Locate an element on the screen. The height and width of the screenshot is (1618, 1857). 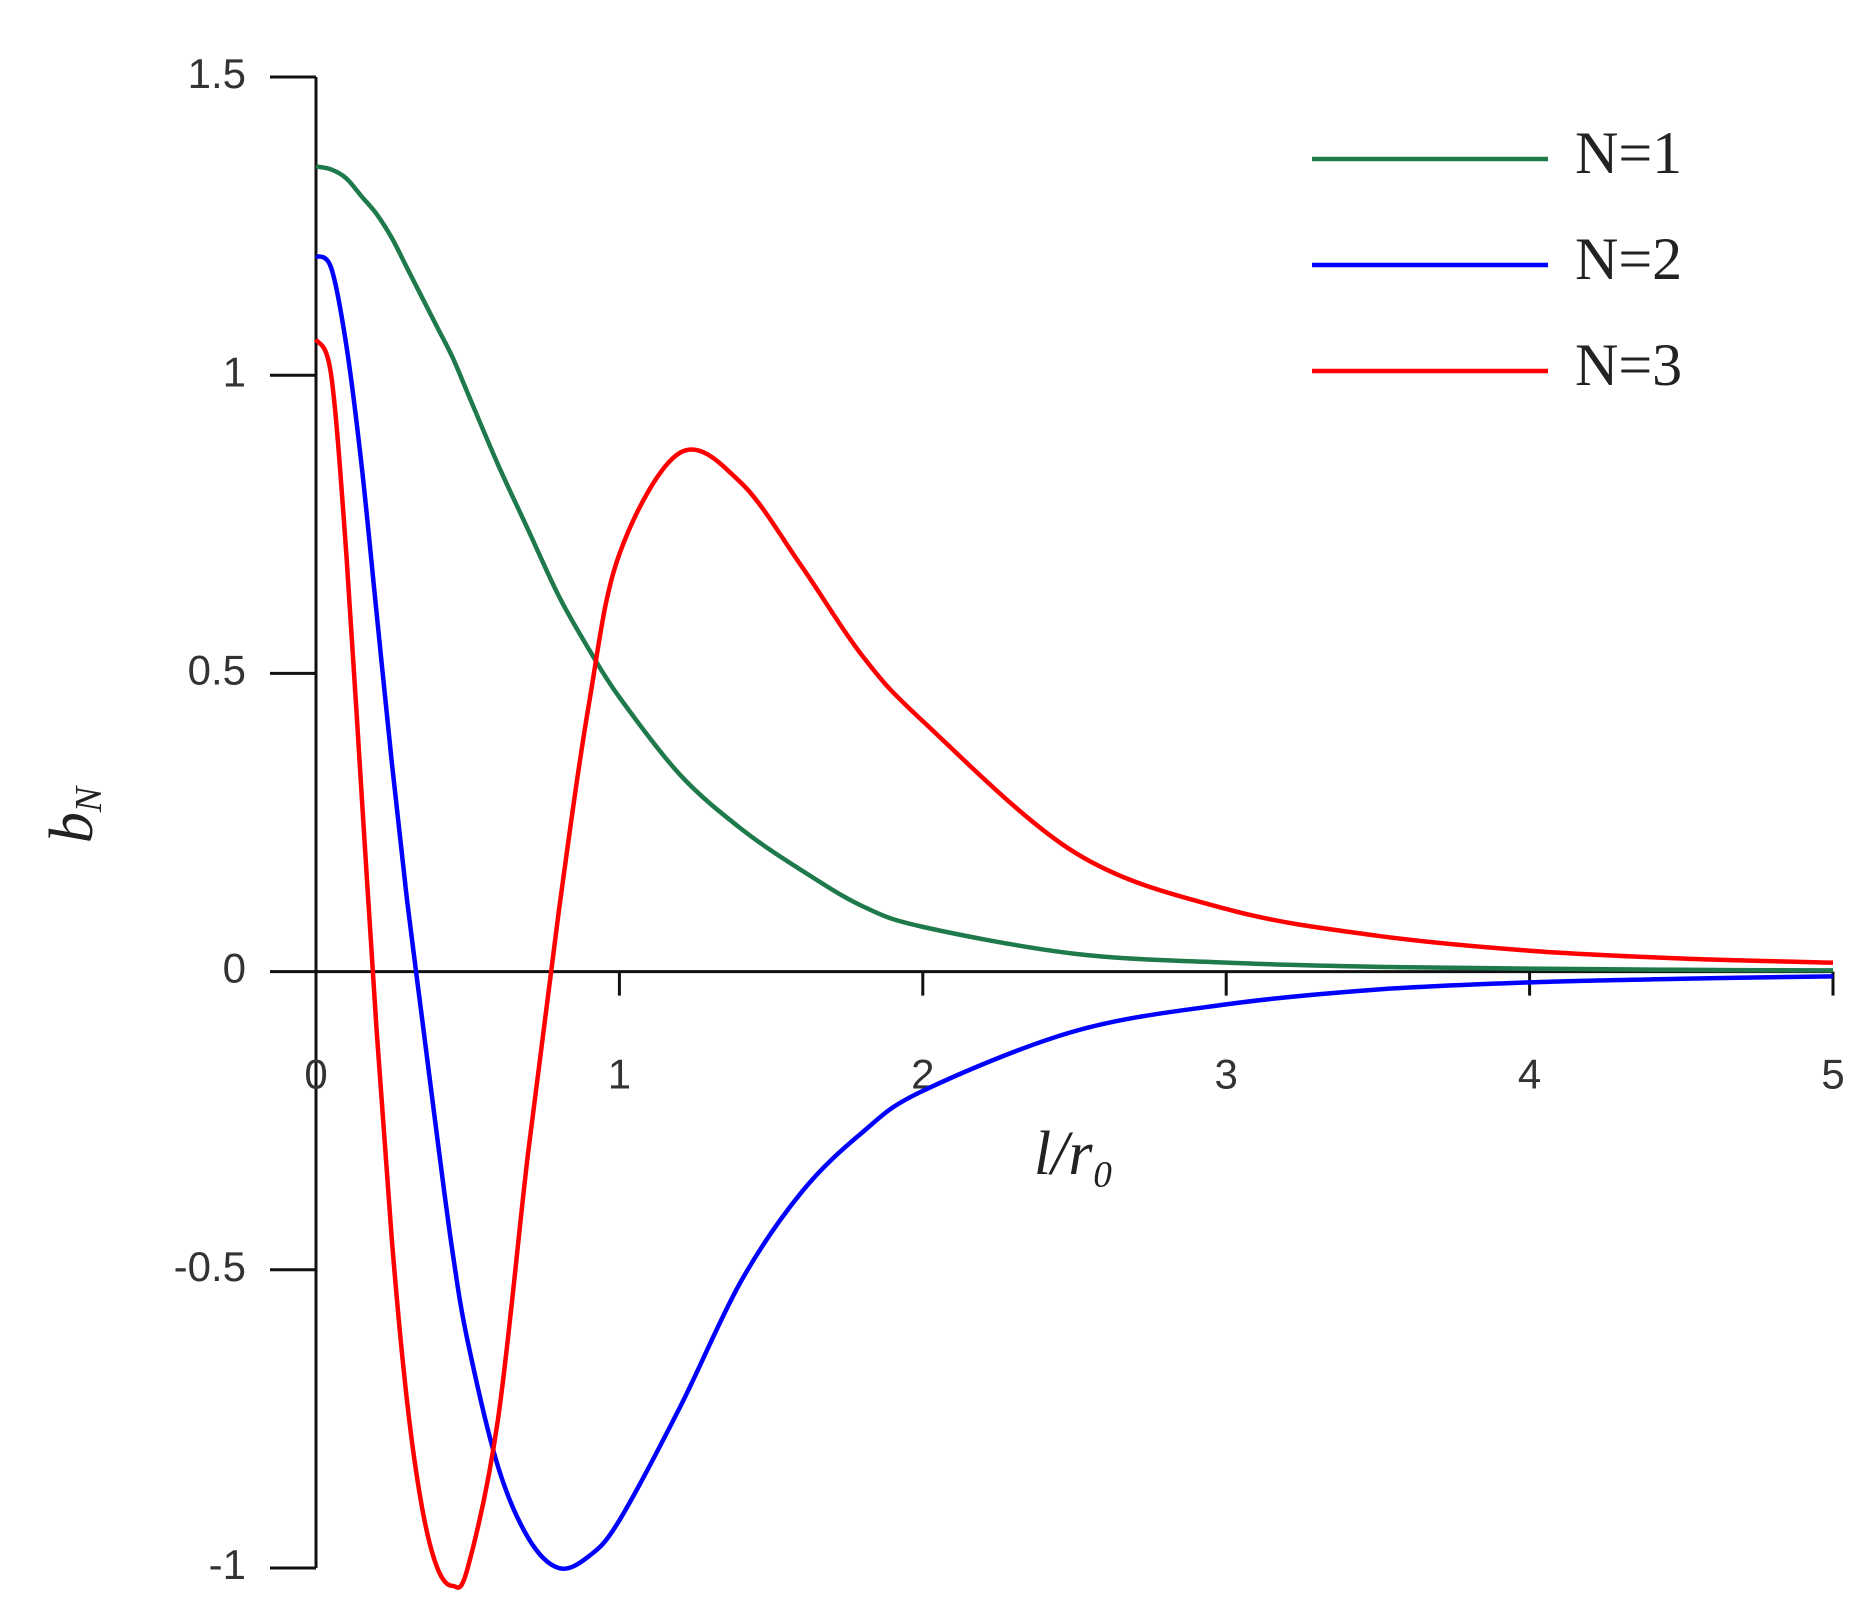
legend-label: N=1 is located at coordinates (1628, 153).